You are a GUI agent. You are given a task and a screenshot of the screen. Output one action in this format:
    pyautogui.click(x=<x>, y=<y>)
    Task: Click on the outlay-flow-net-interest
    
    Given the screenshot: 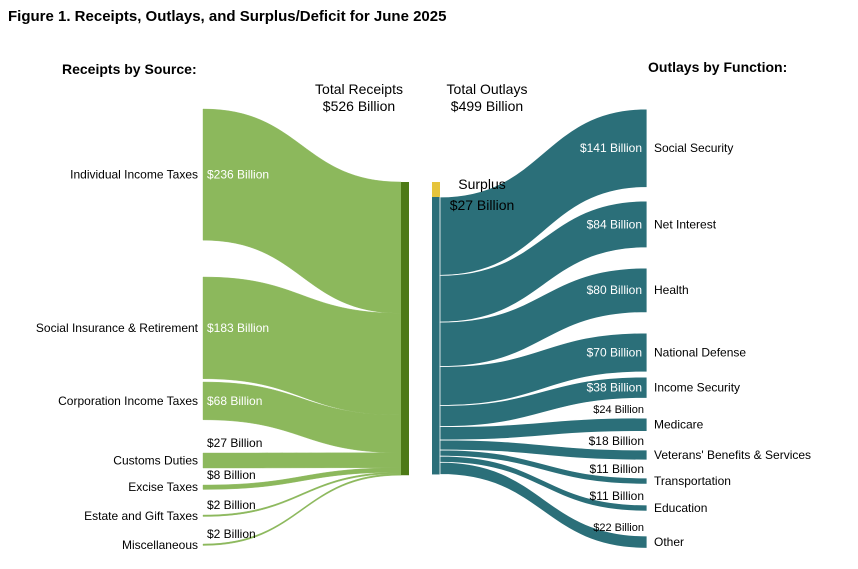 What is the action you would take?
    pyautogui.click(x=543, y=261)
    